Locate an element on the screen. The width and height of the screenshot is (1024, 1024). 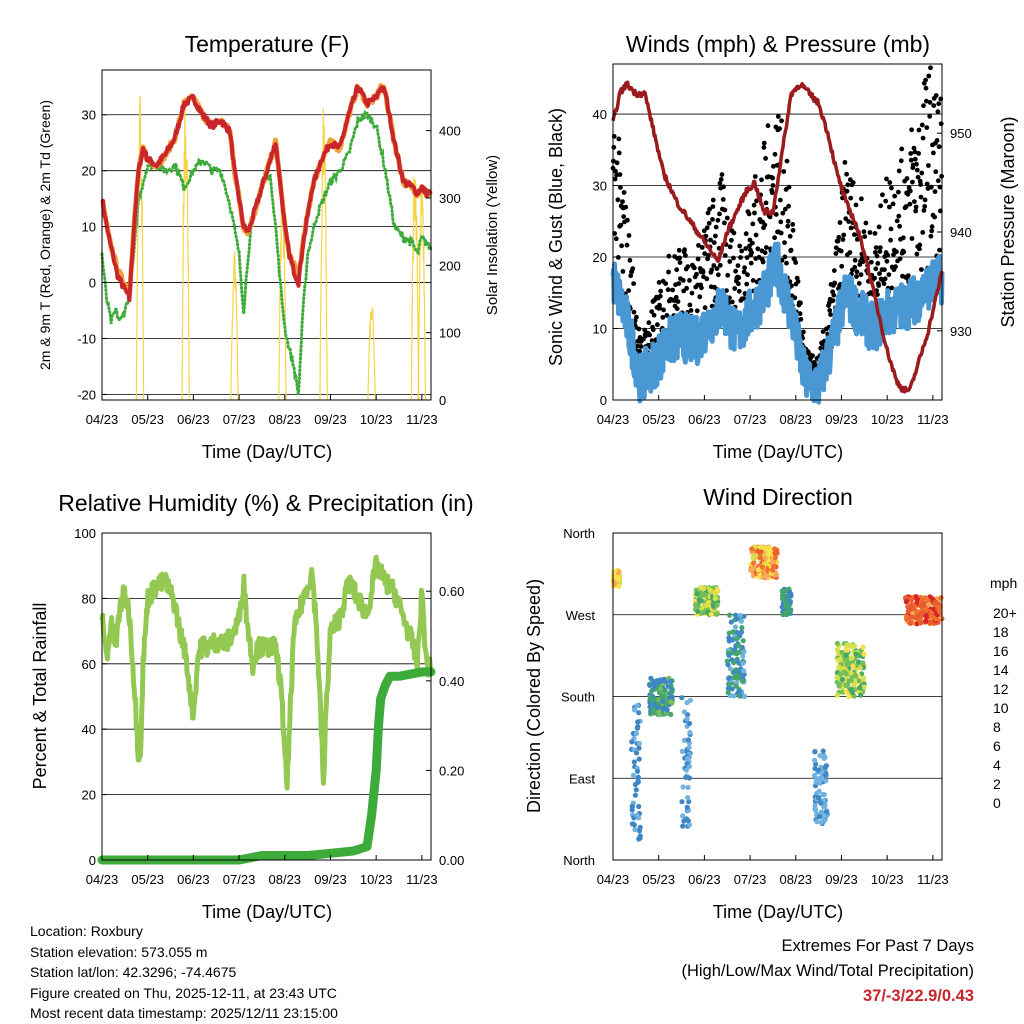
x-tick-label: 11/23 is located at coordinates (933, 419).